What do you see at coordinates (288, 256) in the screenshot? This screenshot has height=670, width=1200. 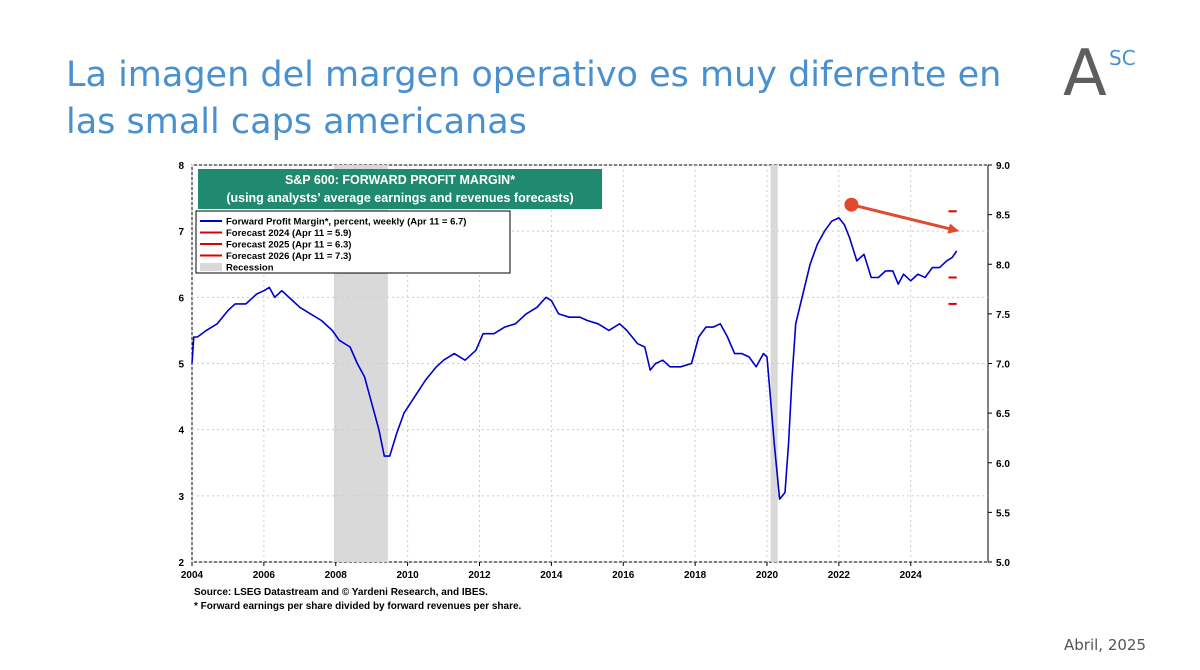 I see `legend-label: Forecast 2026 (Apr 11 = 7.3)` at bounding box center [288, 256].